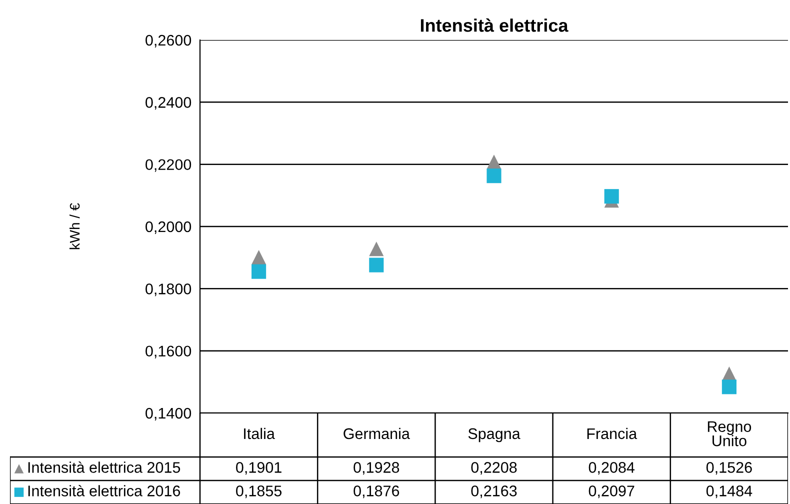  What do you see at coordinates (494, 25) in the screenshot?
I see `chart-title: Intensità elettrica` at bounding box center [494, 25].